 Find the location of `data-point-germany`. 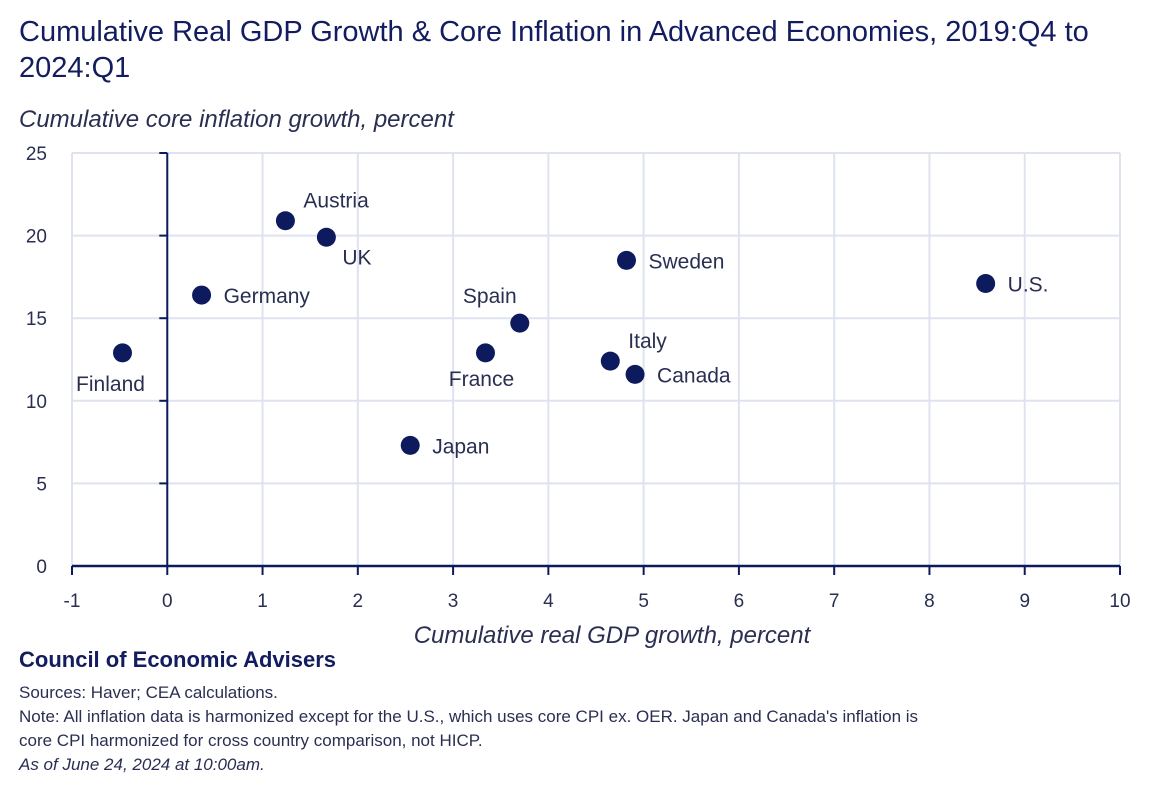

data-point-germany is located at coordinates (202, 295).